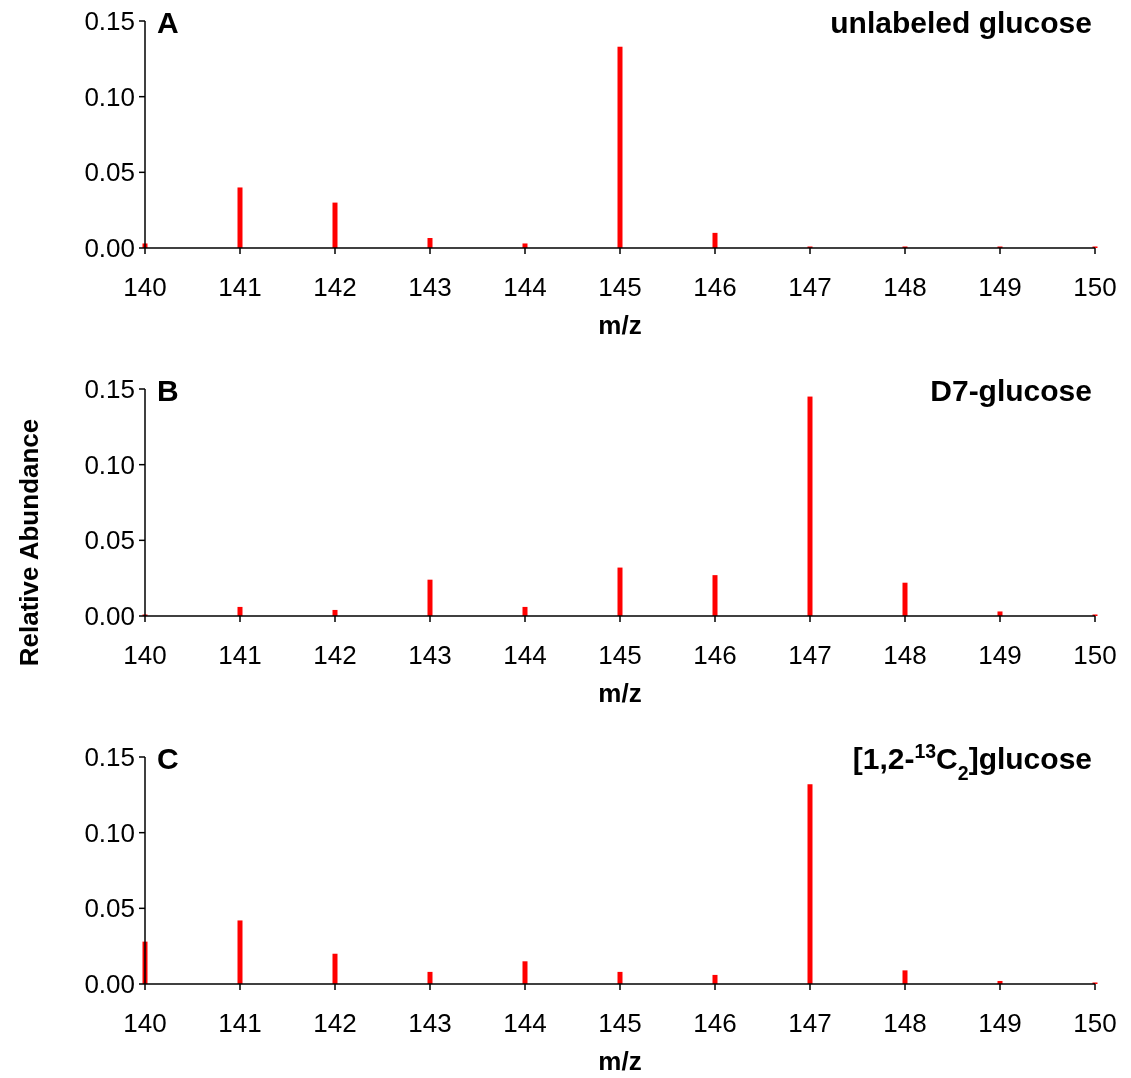 This screenshot has height=1078, width=1131. Describe the element at coordinates (168, 22) in the screenshot. I see `annotation: A` at that location.